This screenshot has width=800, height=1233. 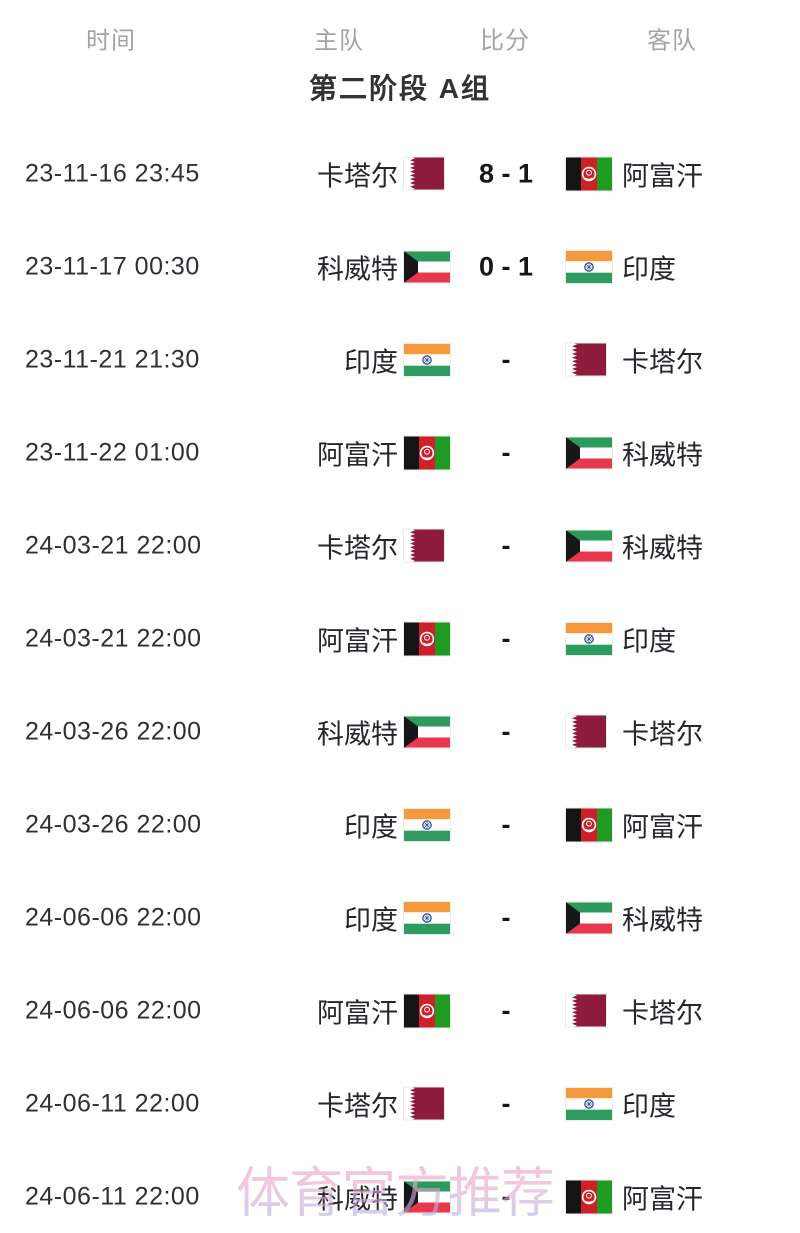 I want to click on match-row: 23-11-16 23:45 卡塔尔 8 - 1 阿富汗, so click(x=400, y=173).